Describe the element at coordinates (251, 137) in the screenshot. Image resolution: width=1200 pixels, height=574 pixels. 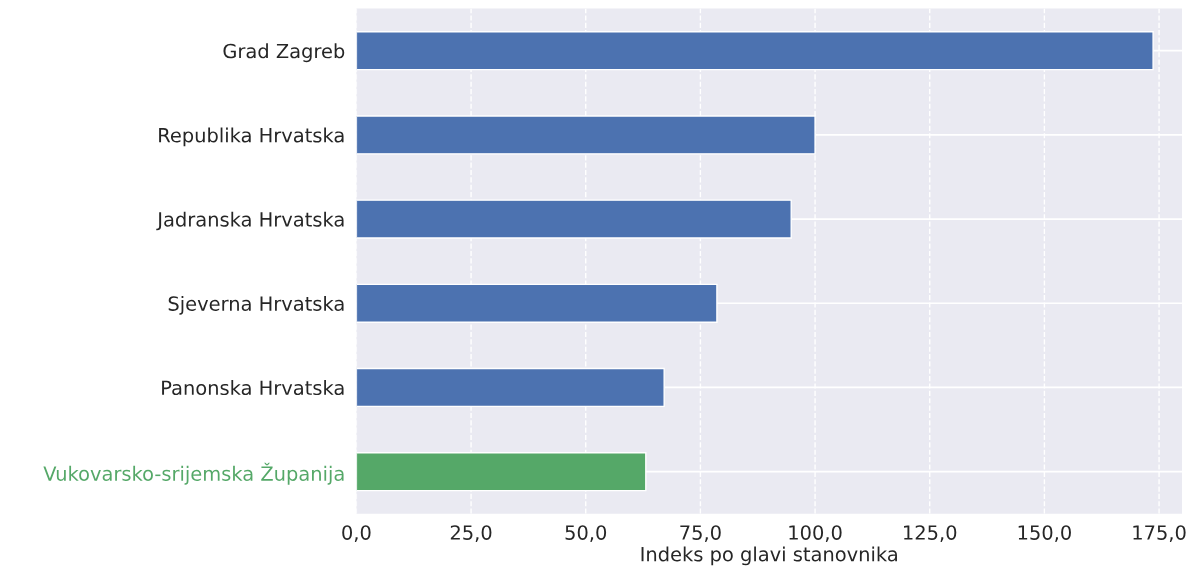
I see `y-tick-label: Republika Hrvatska` at that location.